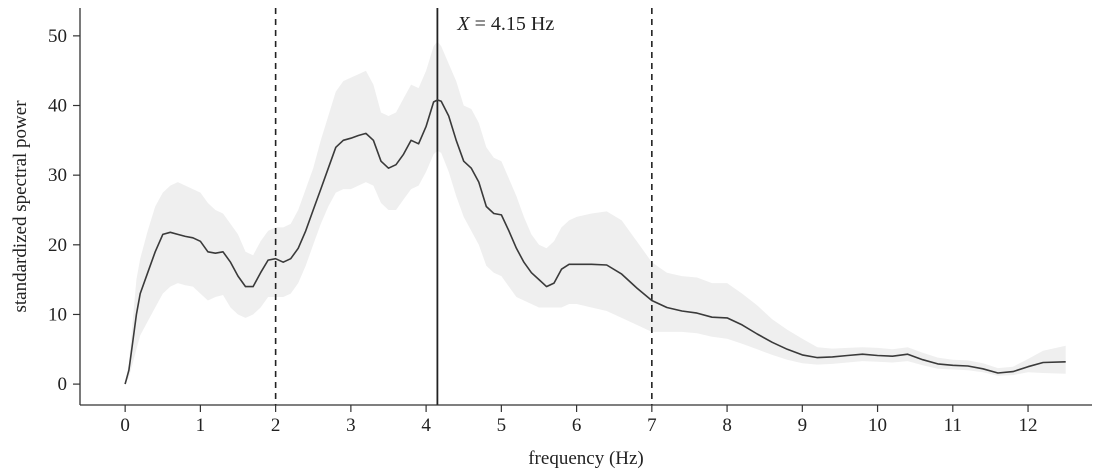 The image size is (1108, 470). I want to click on x-tick-label: 11, so click(953, 425).